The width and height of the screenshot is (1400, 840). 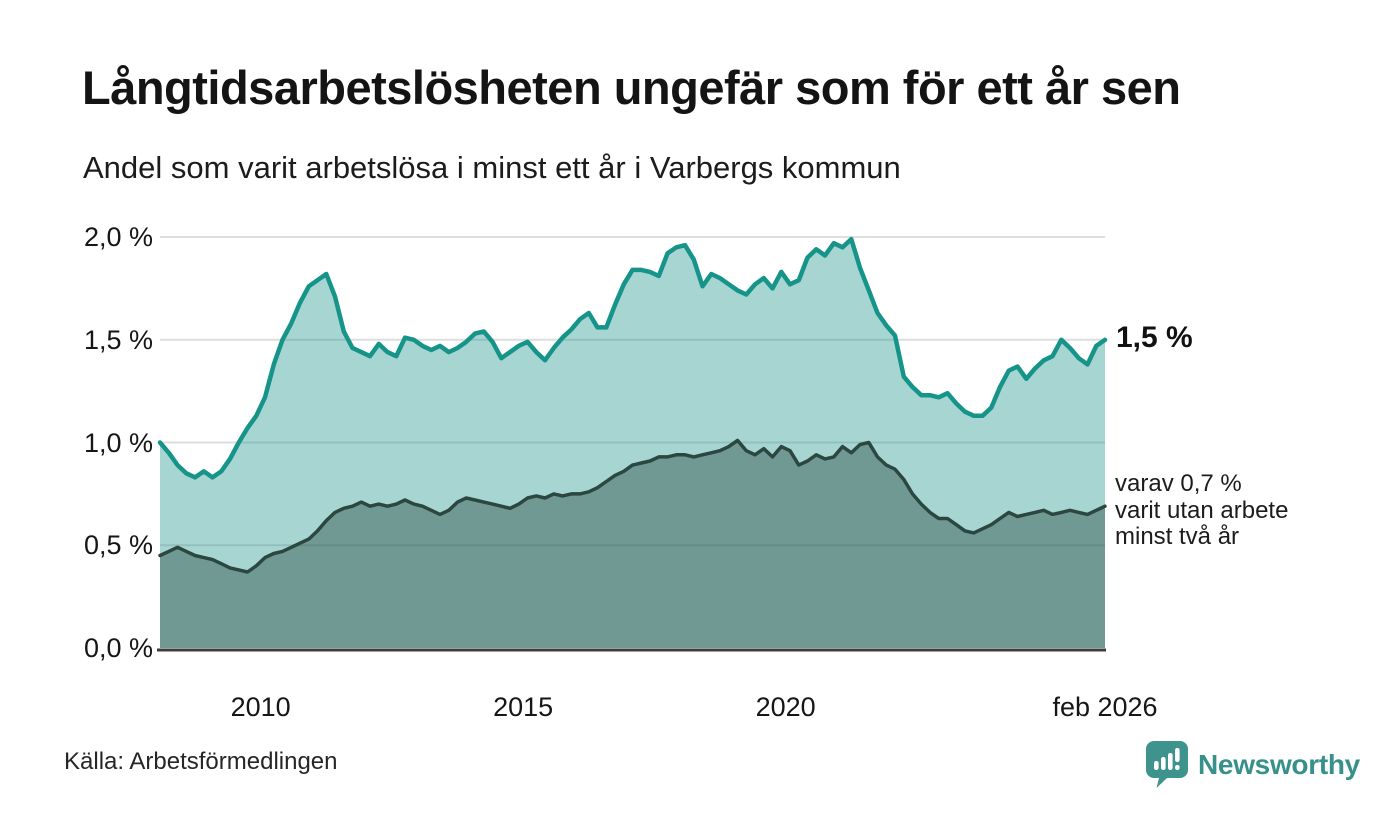 I want to click on exclamation-stem, so click(x=1177, y=755).